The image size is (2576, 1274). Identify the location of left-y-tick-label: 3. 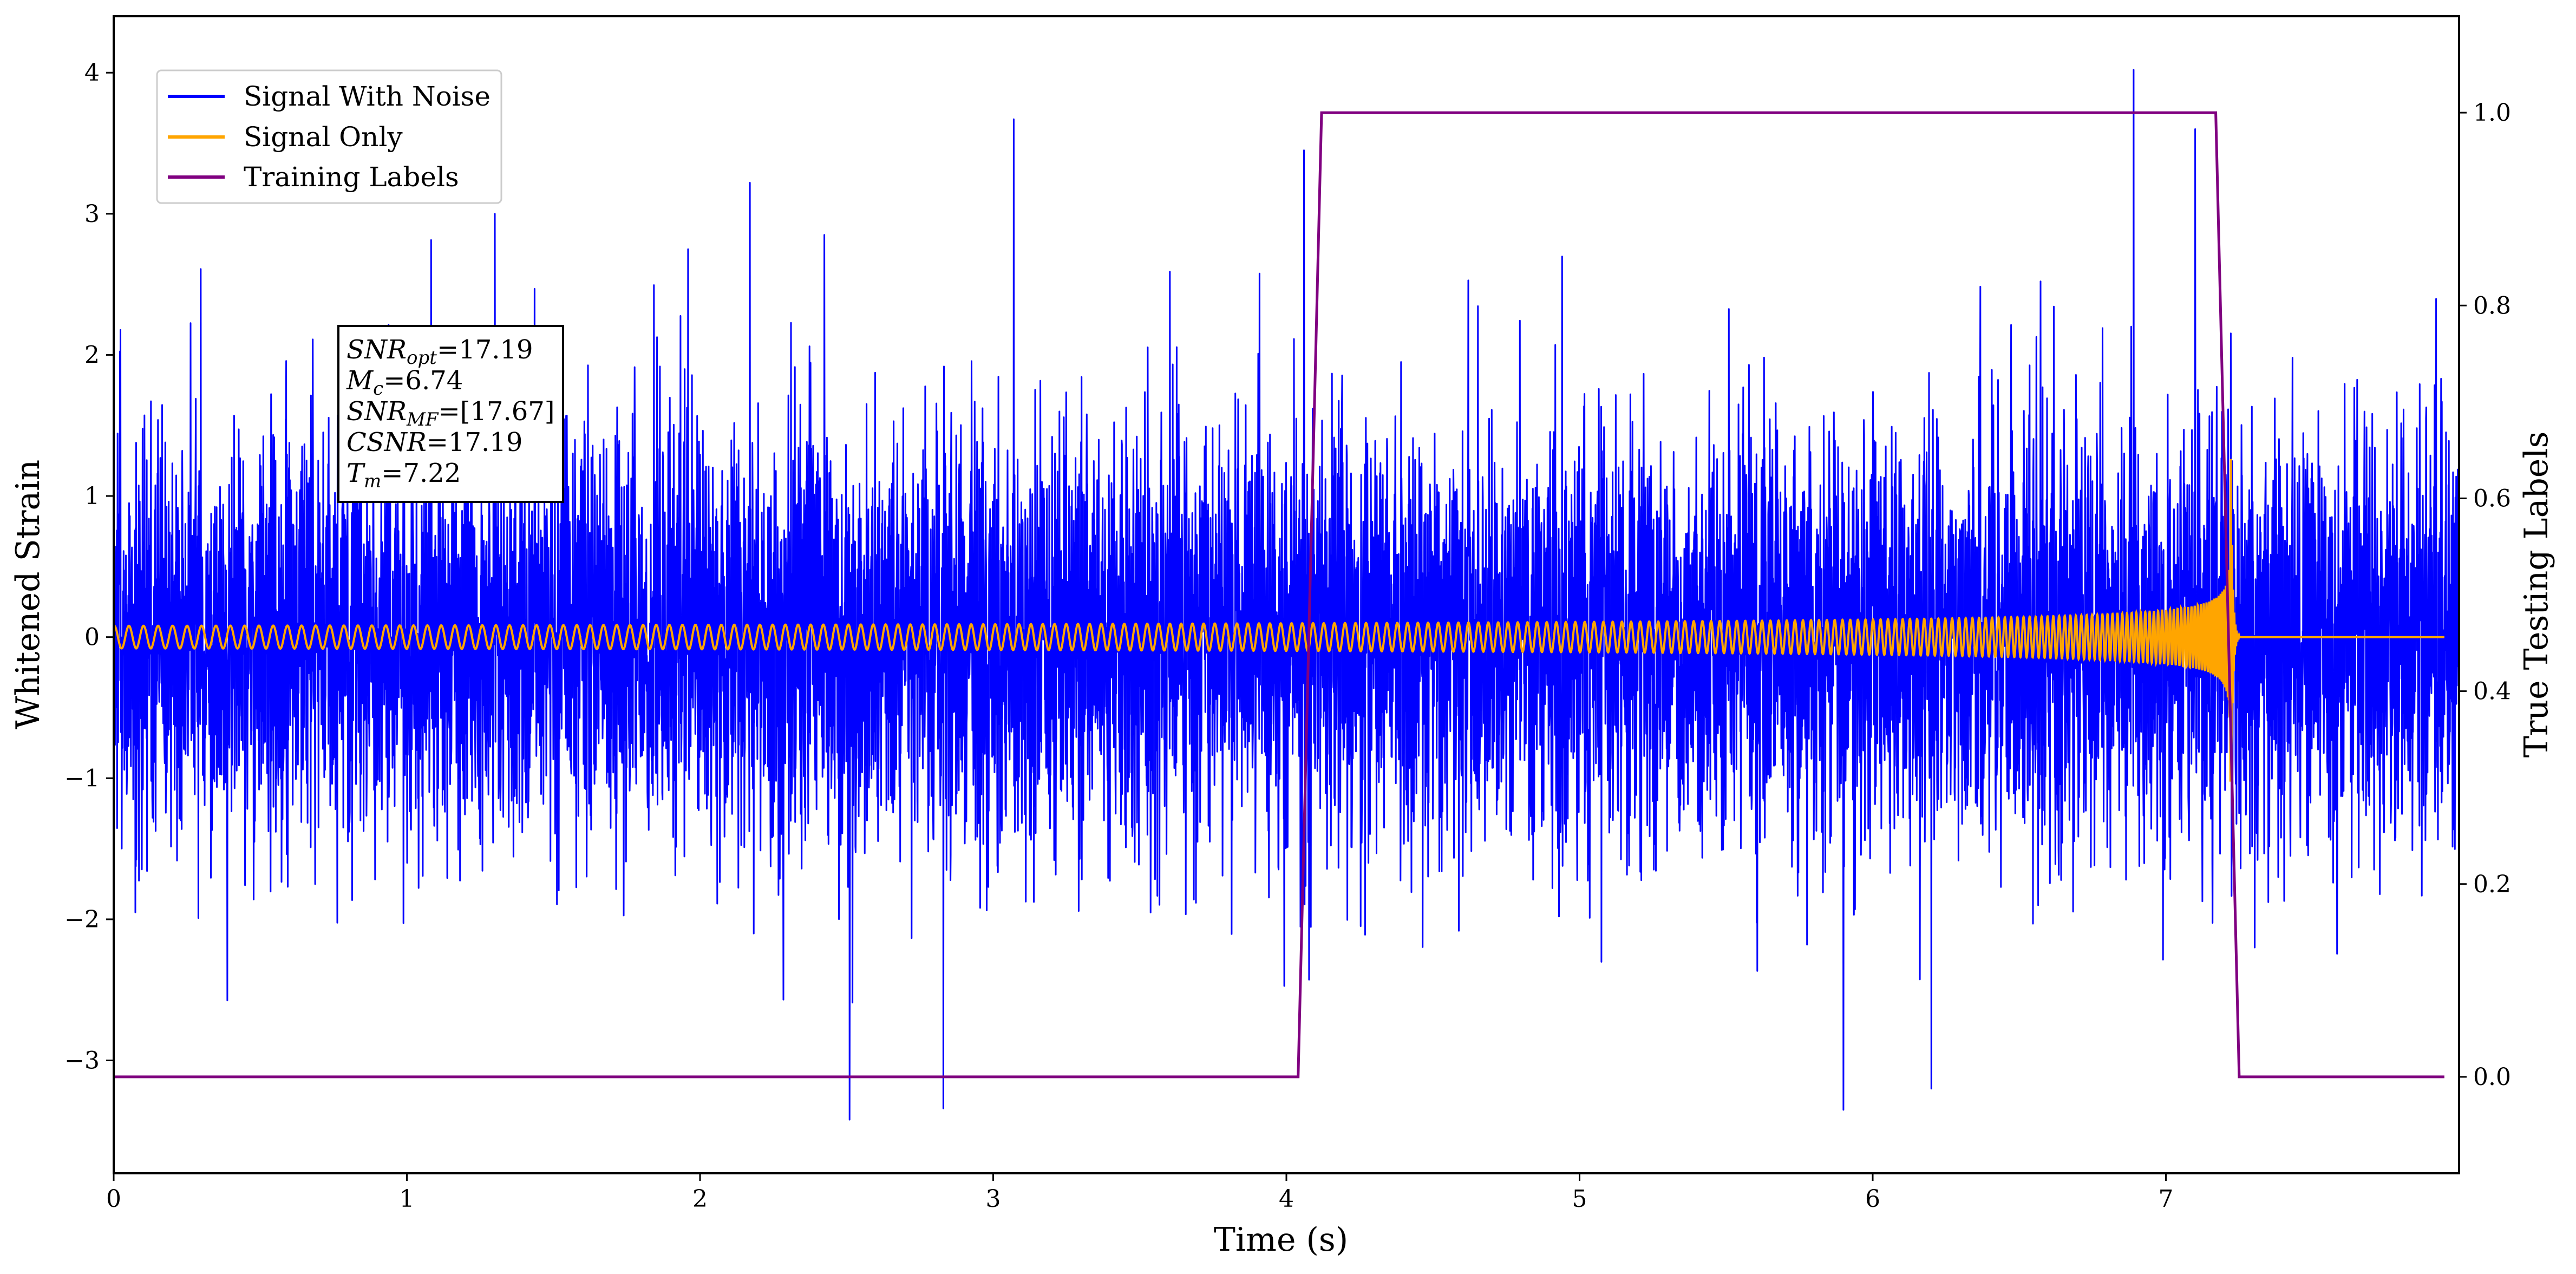
(92, 214).